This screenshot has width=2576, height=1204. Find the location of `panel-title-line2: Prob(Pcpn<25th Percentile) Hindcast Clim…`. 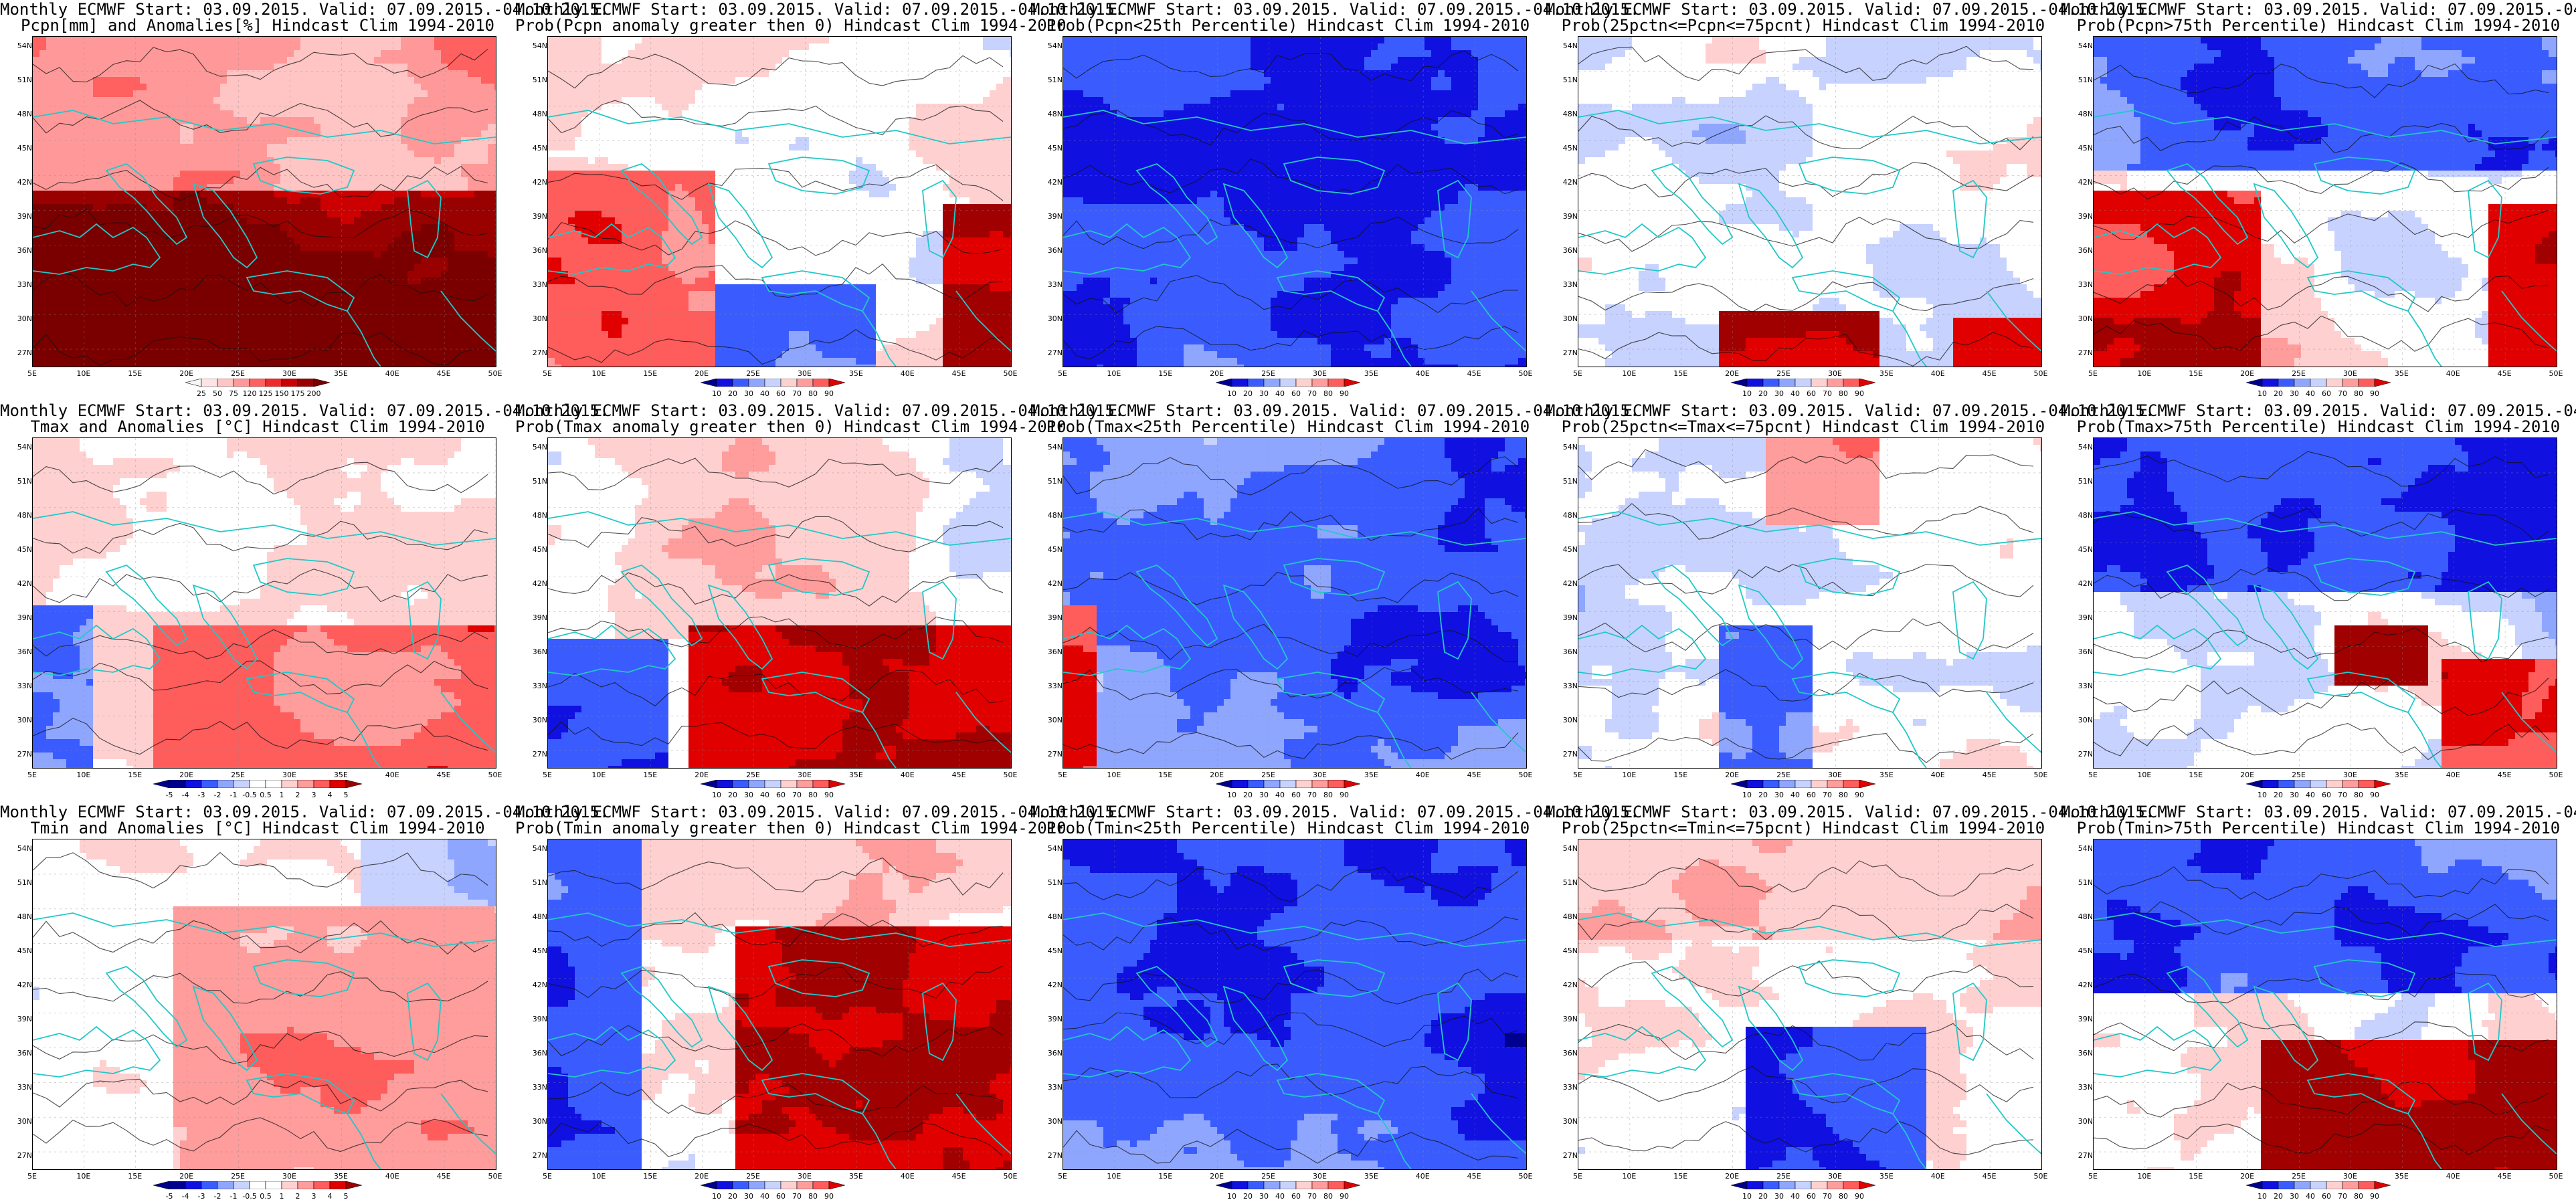

panel-title-line2: Prob(Pcpn<25th Percentile) Hindcast Clim… is located at coordinates (1288, 25).